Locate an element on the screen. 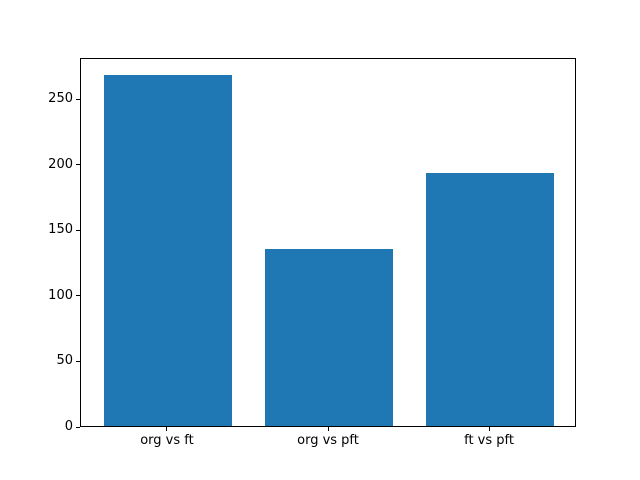  x-tick-label-ft-vs-pft: ft vs pft is located at coordinates (489, 440).